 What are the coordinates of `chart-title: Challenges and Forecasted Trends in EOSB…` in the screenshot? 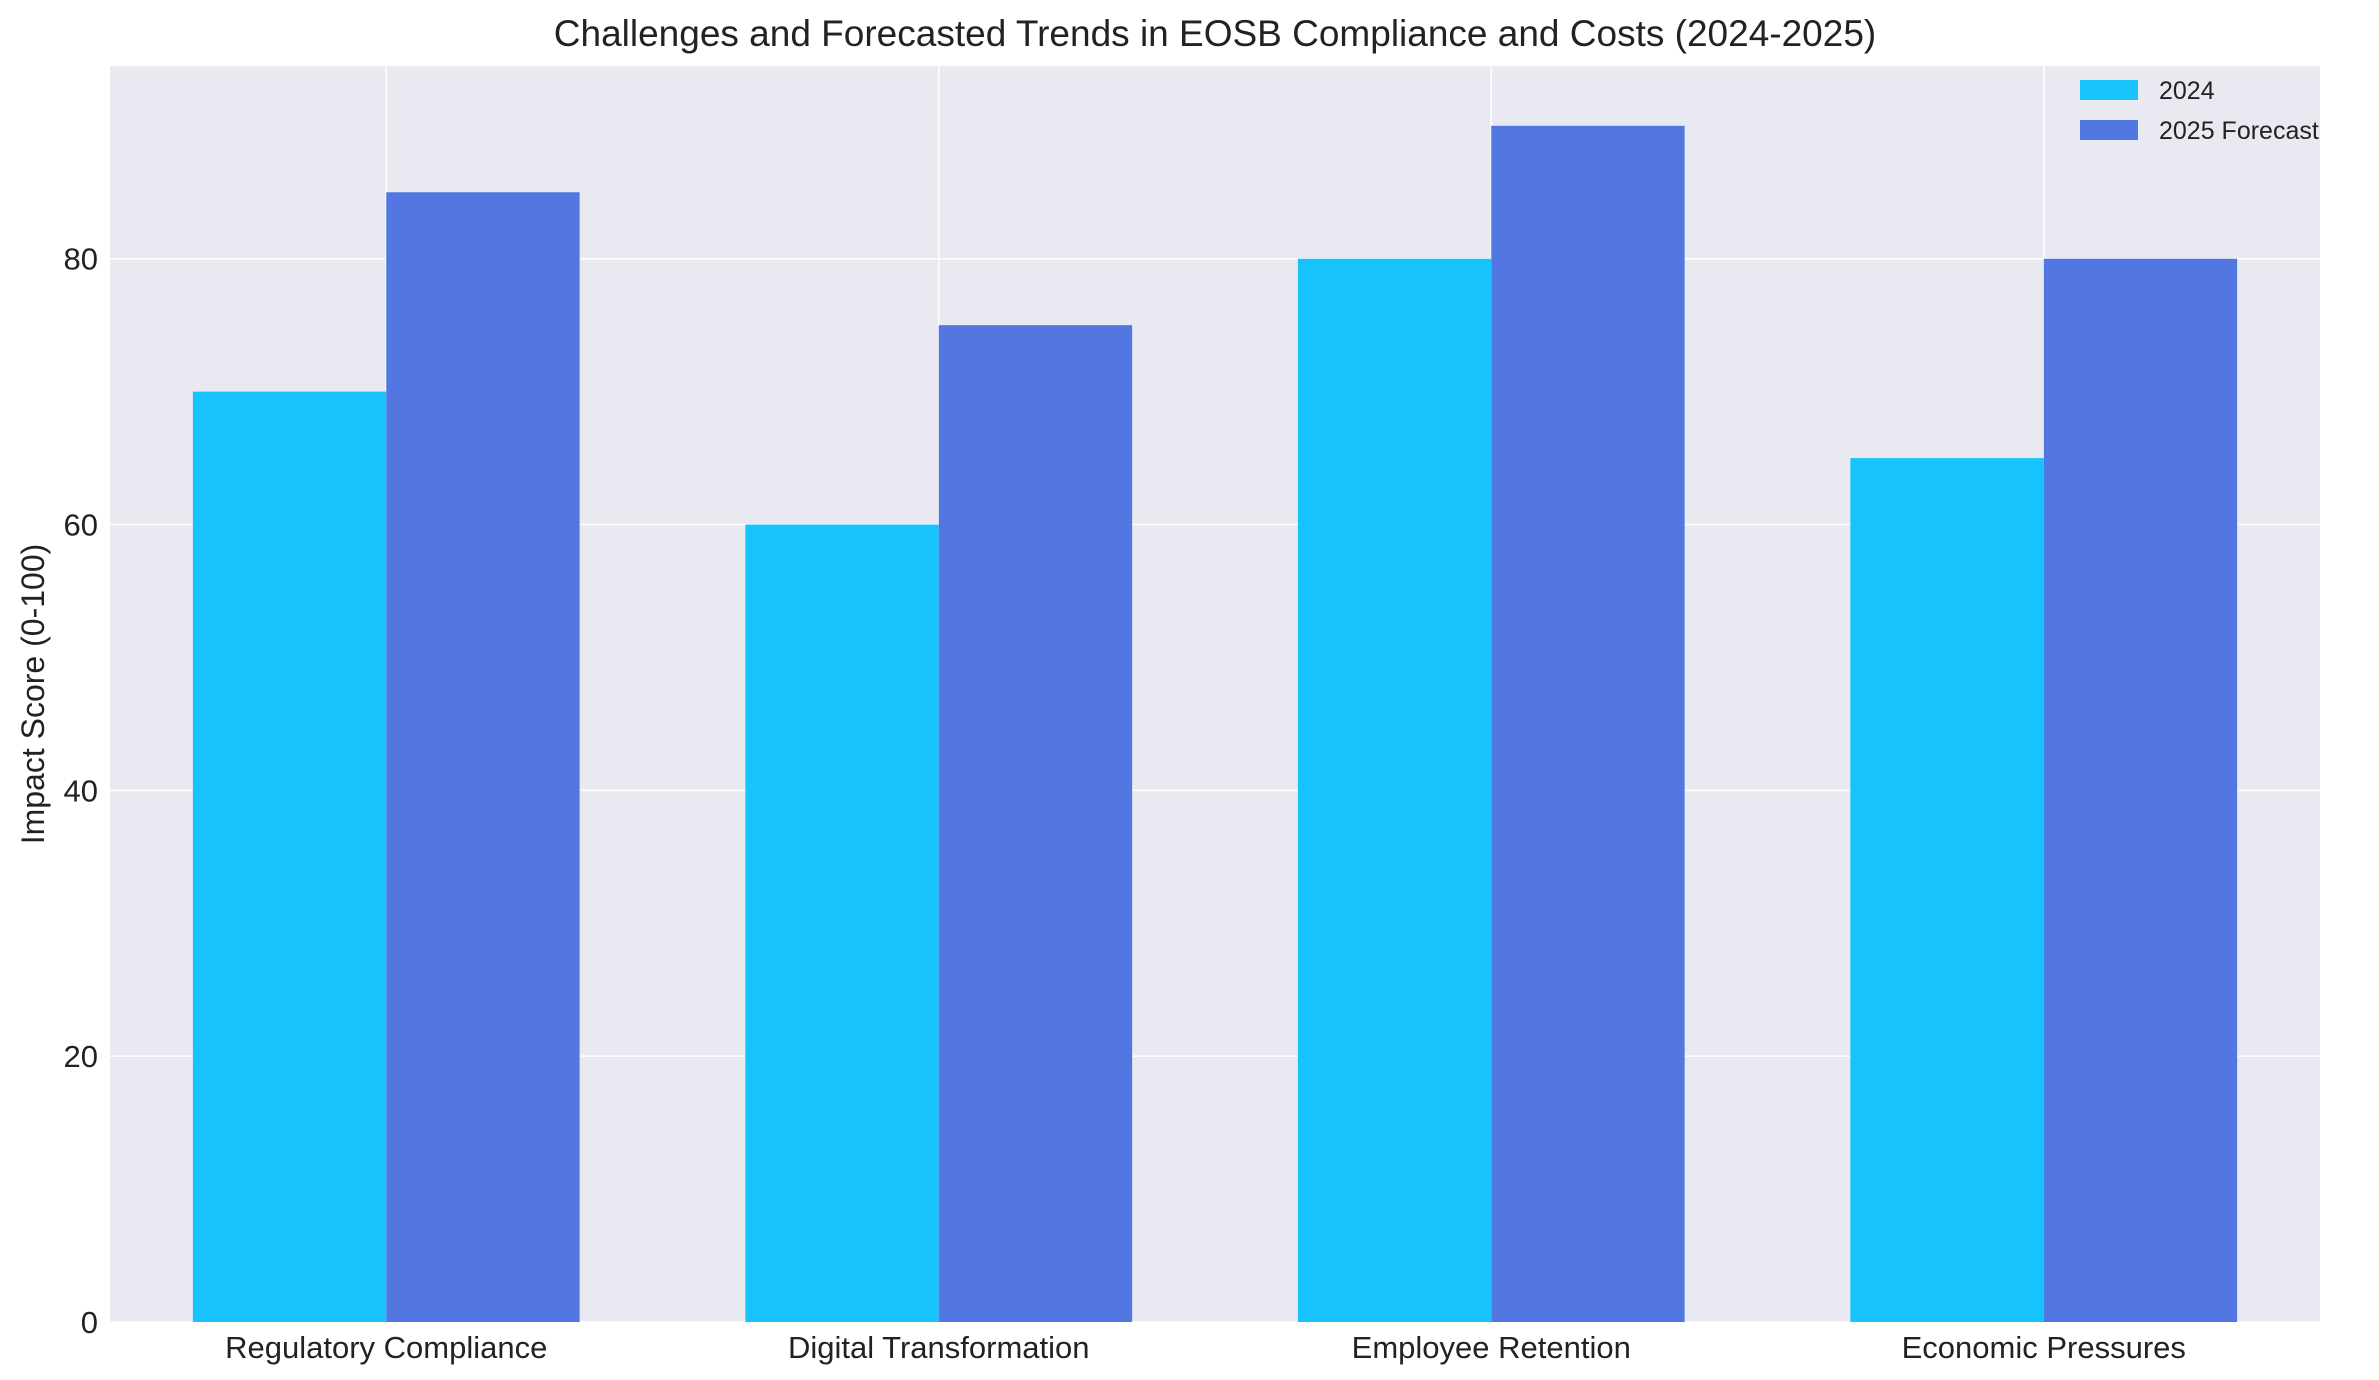 It's located at (1215, 33).